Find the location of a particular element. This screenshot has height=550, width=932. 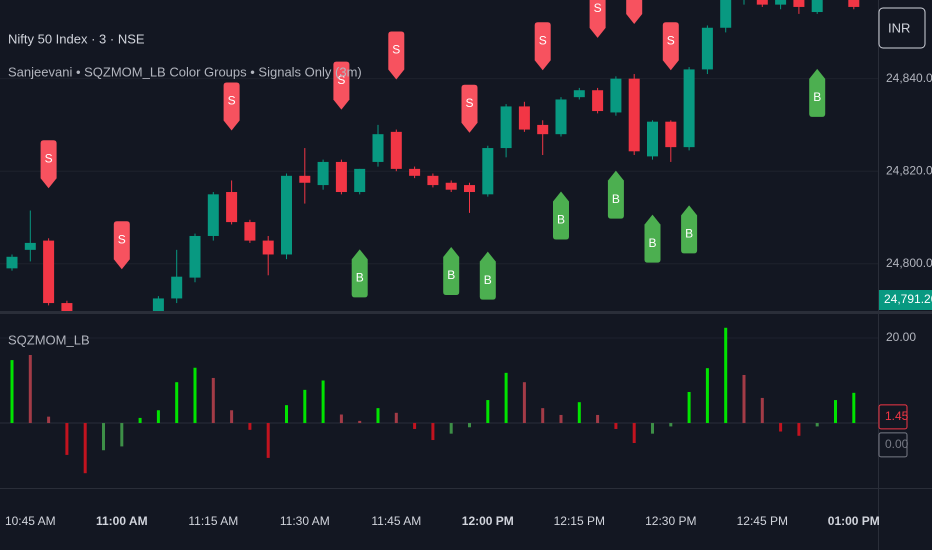

y-tick-label: 24,840.00 is located at coordinates (909, 78).